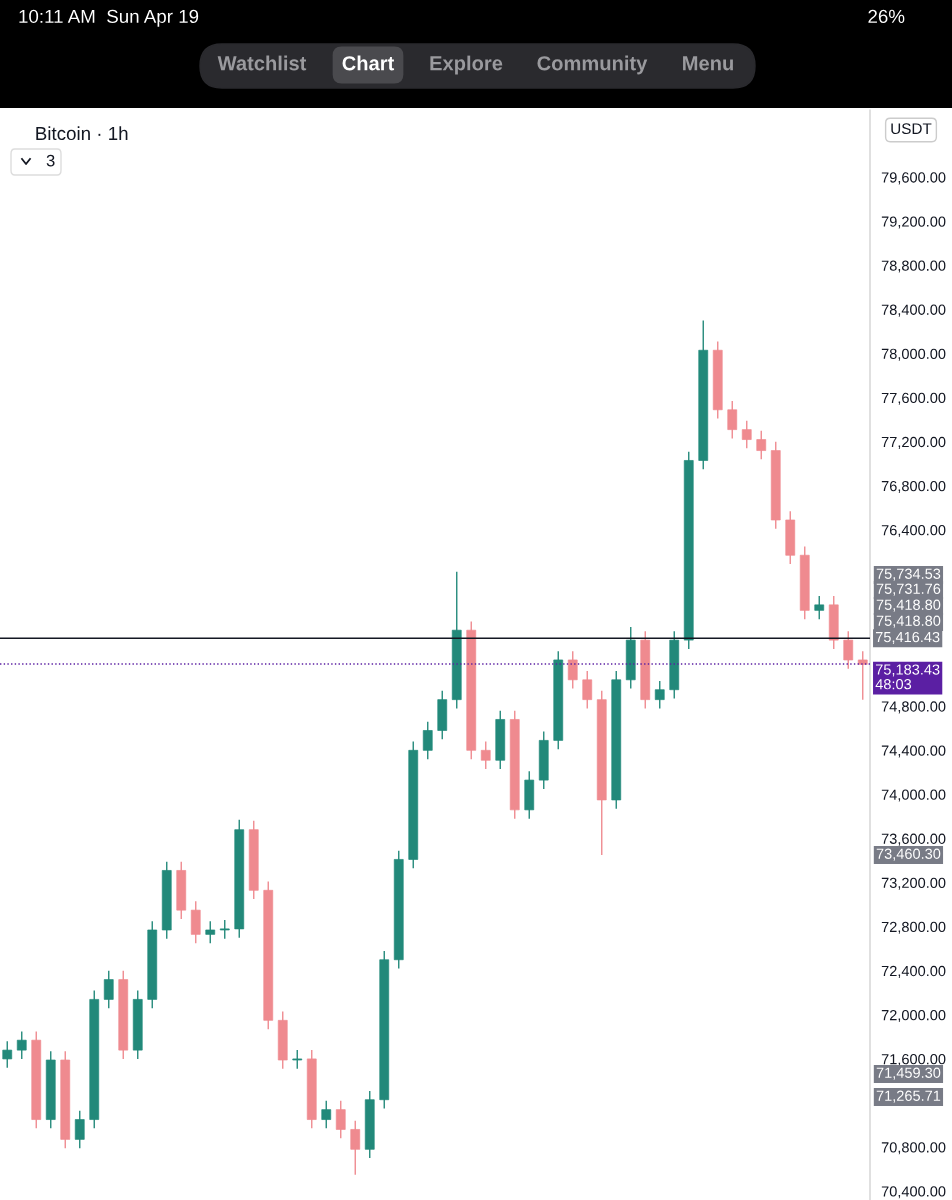 The image size is (952, 1200). What do you see at coordinates (82, 133) in the screenshot?
I see `text: Bitcoin · 1h` at bounding box center [82, 133].